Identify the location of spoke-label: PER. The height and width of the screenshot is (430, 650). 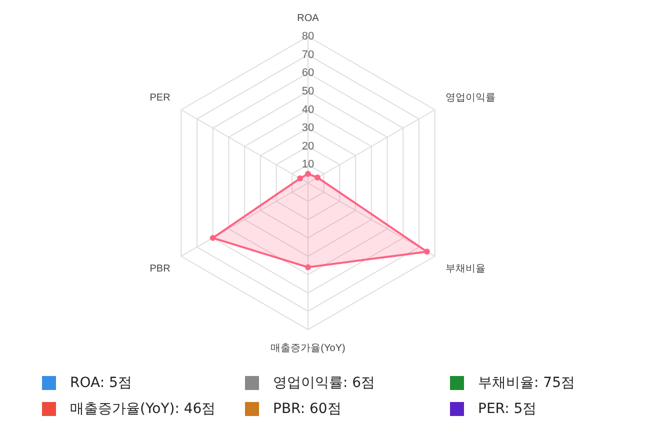
(160, 98).